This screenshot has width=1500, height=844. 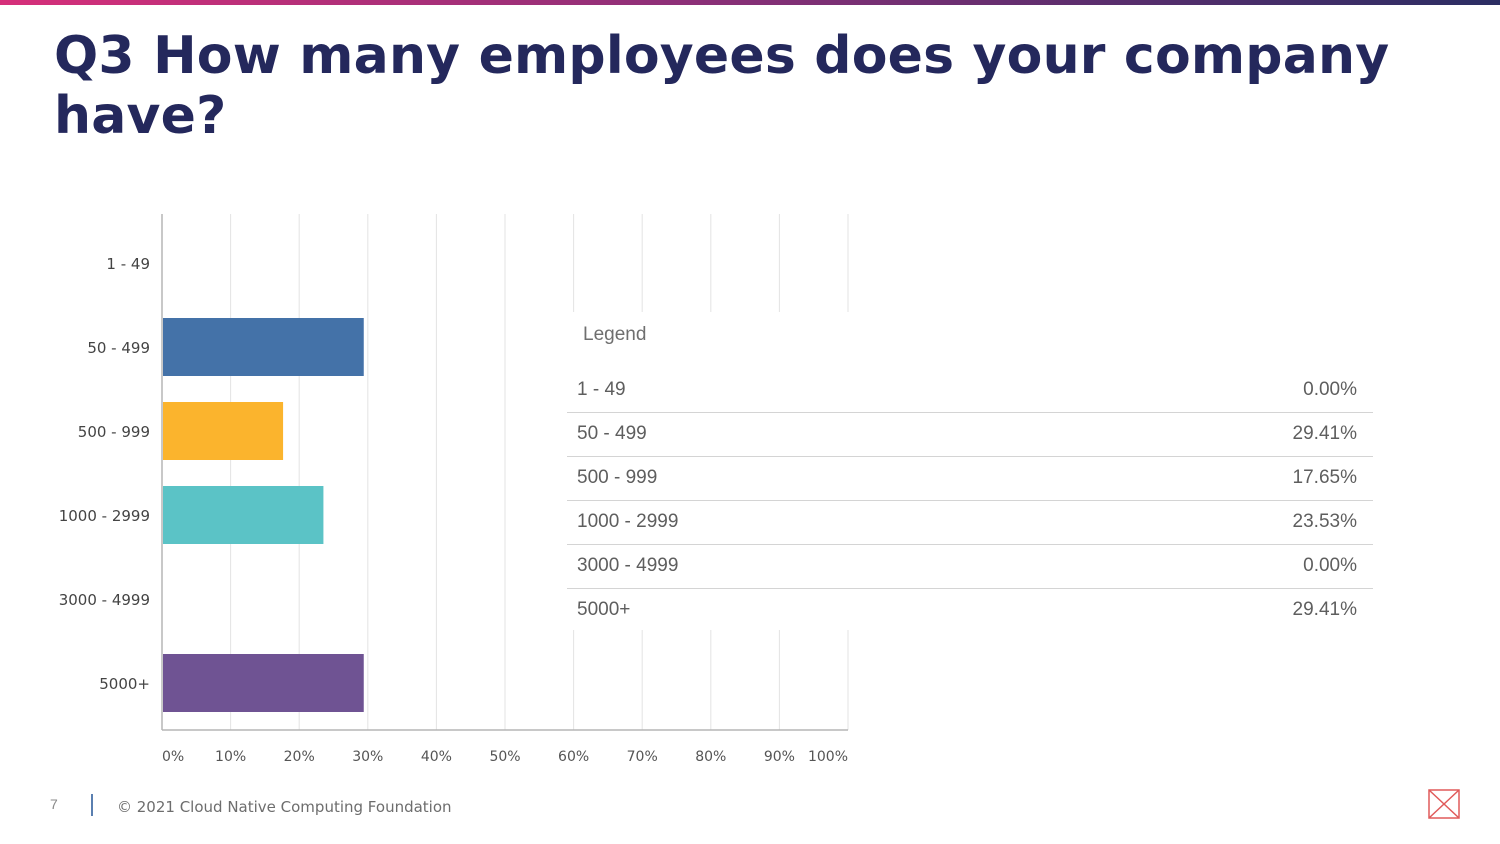 What do you see at coordinates (1324, 521) in the screenshot?
I see `legend-row-value: 23.53%` at bounding box center [1324, 521].